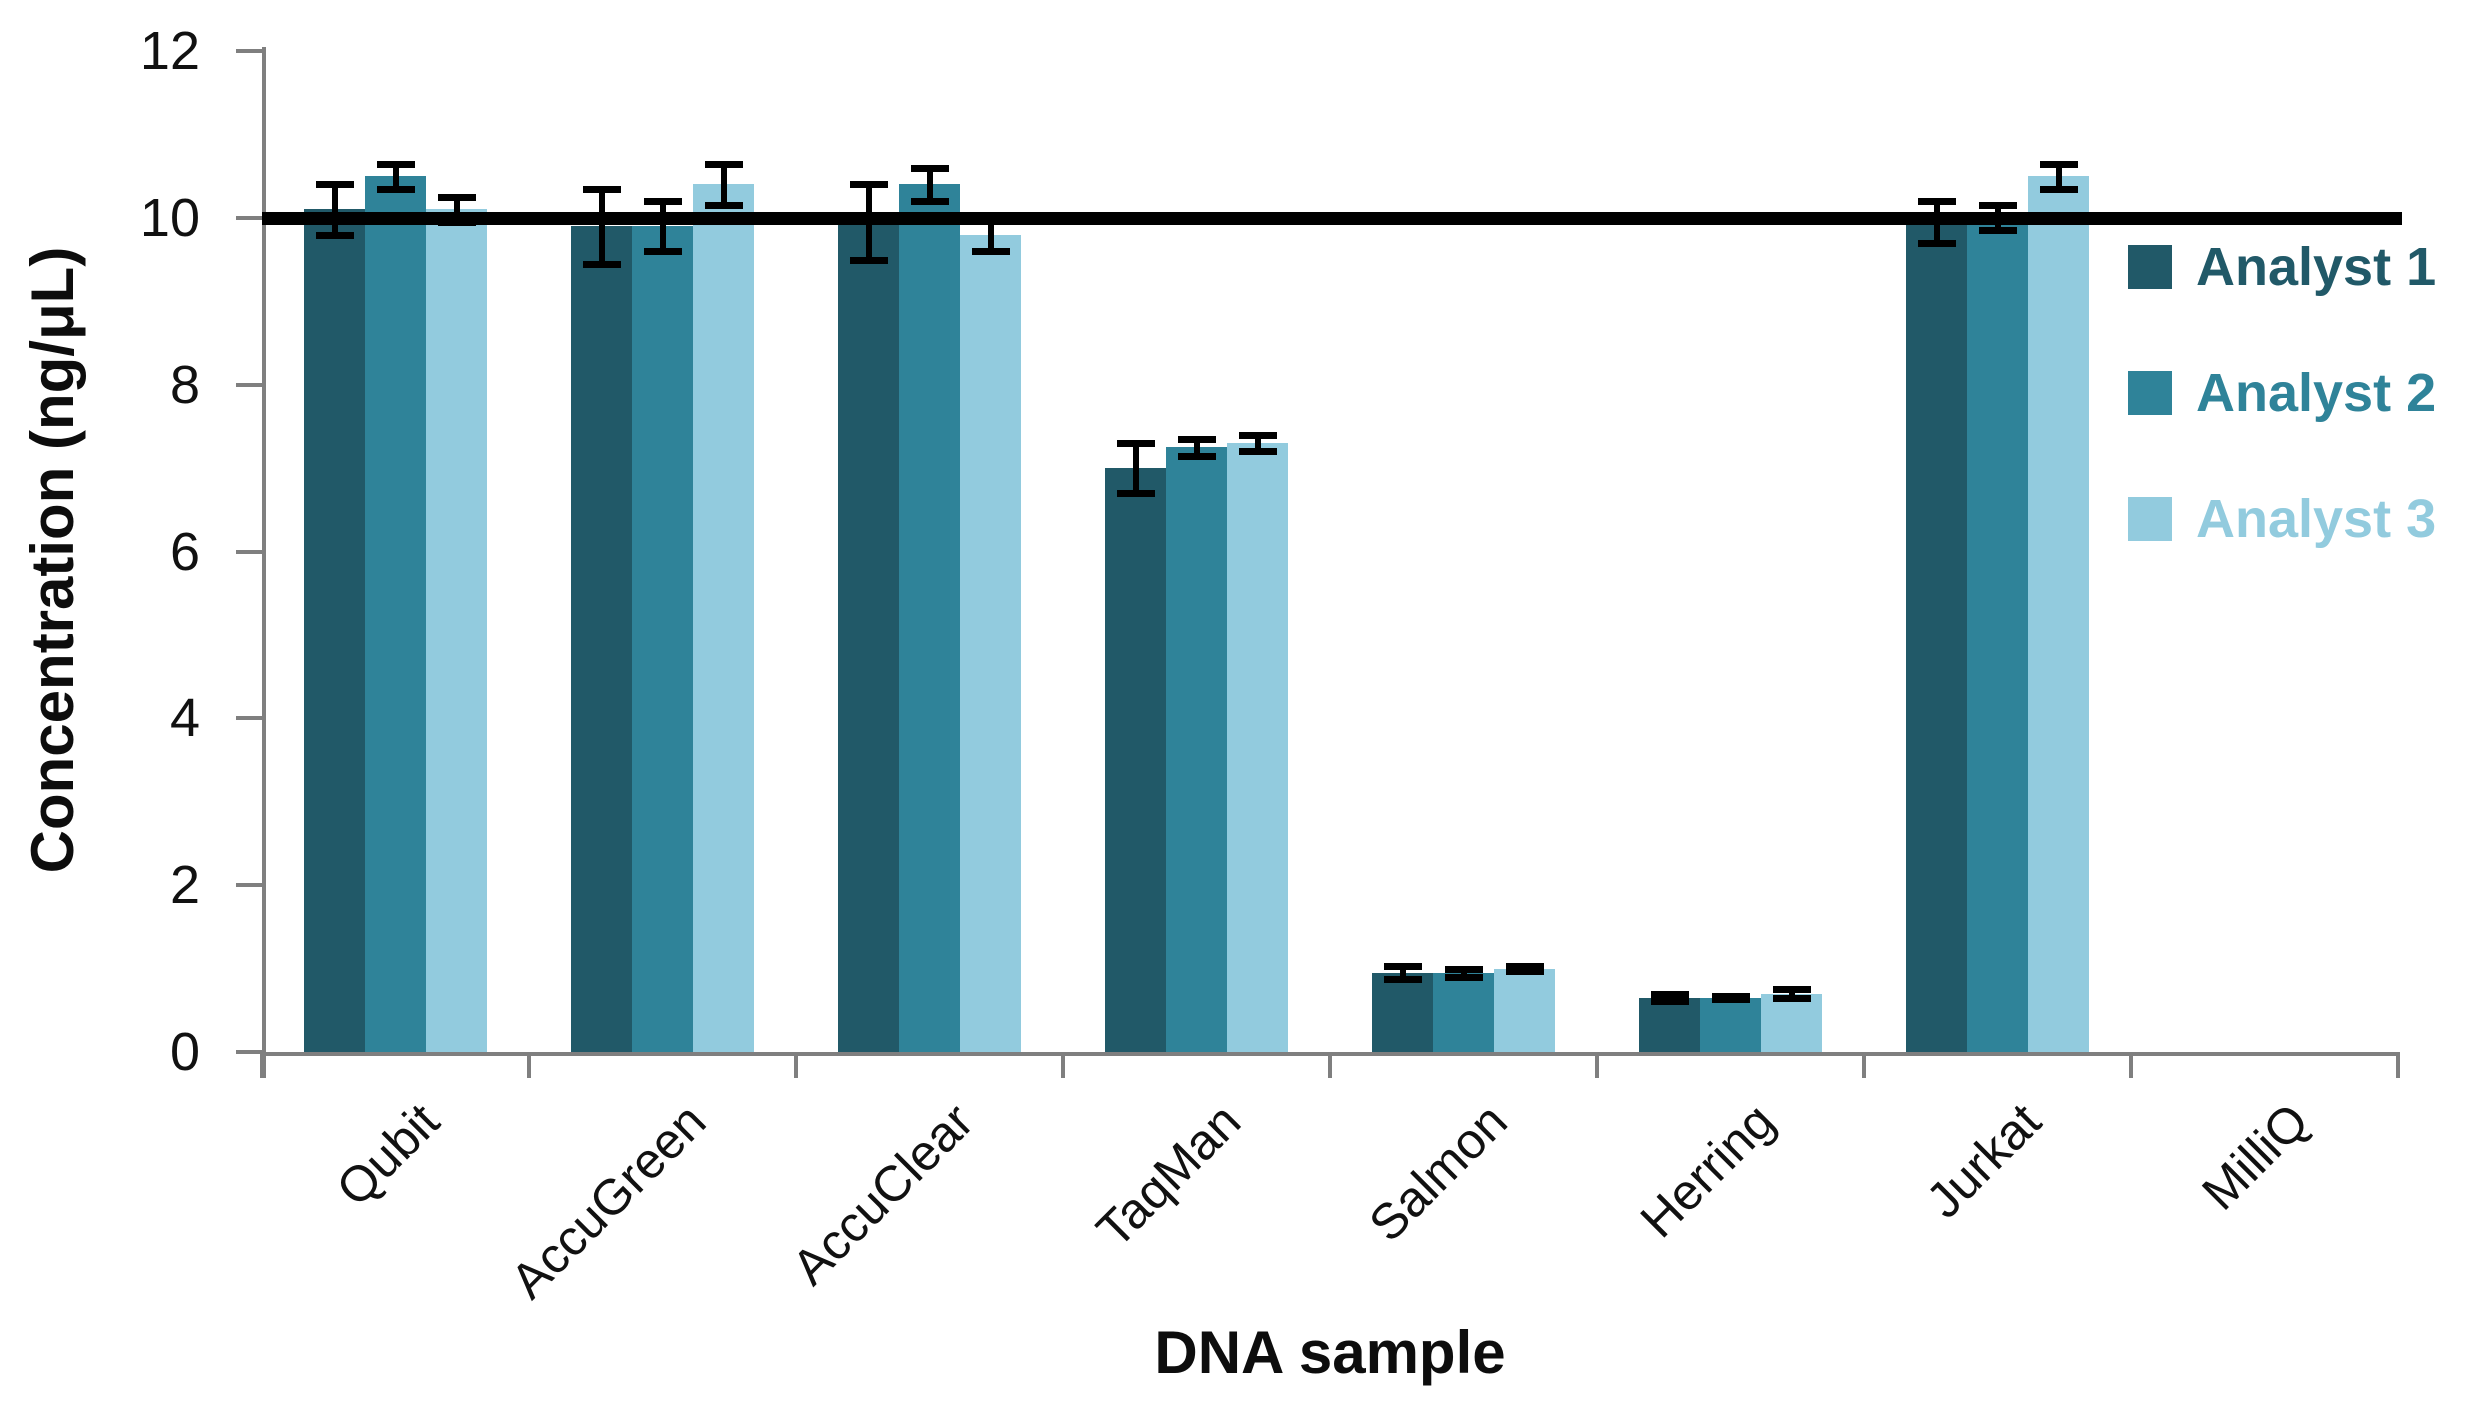  What do you see at coordinates (2316, 267) in the screenshot?
I see `legend-label: Analyst 1` at bounding box center [2316, 267].